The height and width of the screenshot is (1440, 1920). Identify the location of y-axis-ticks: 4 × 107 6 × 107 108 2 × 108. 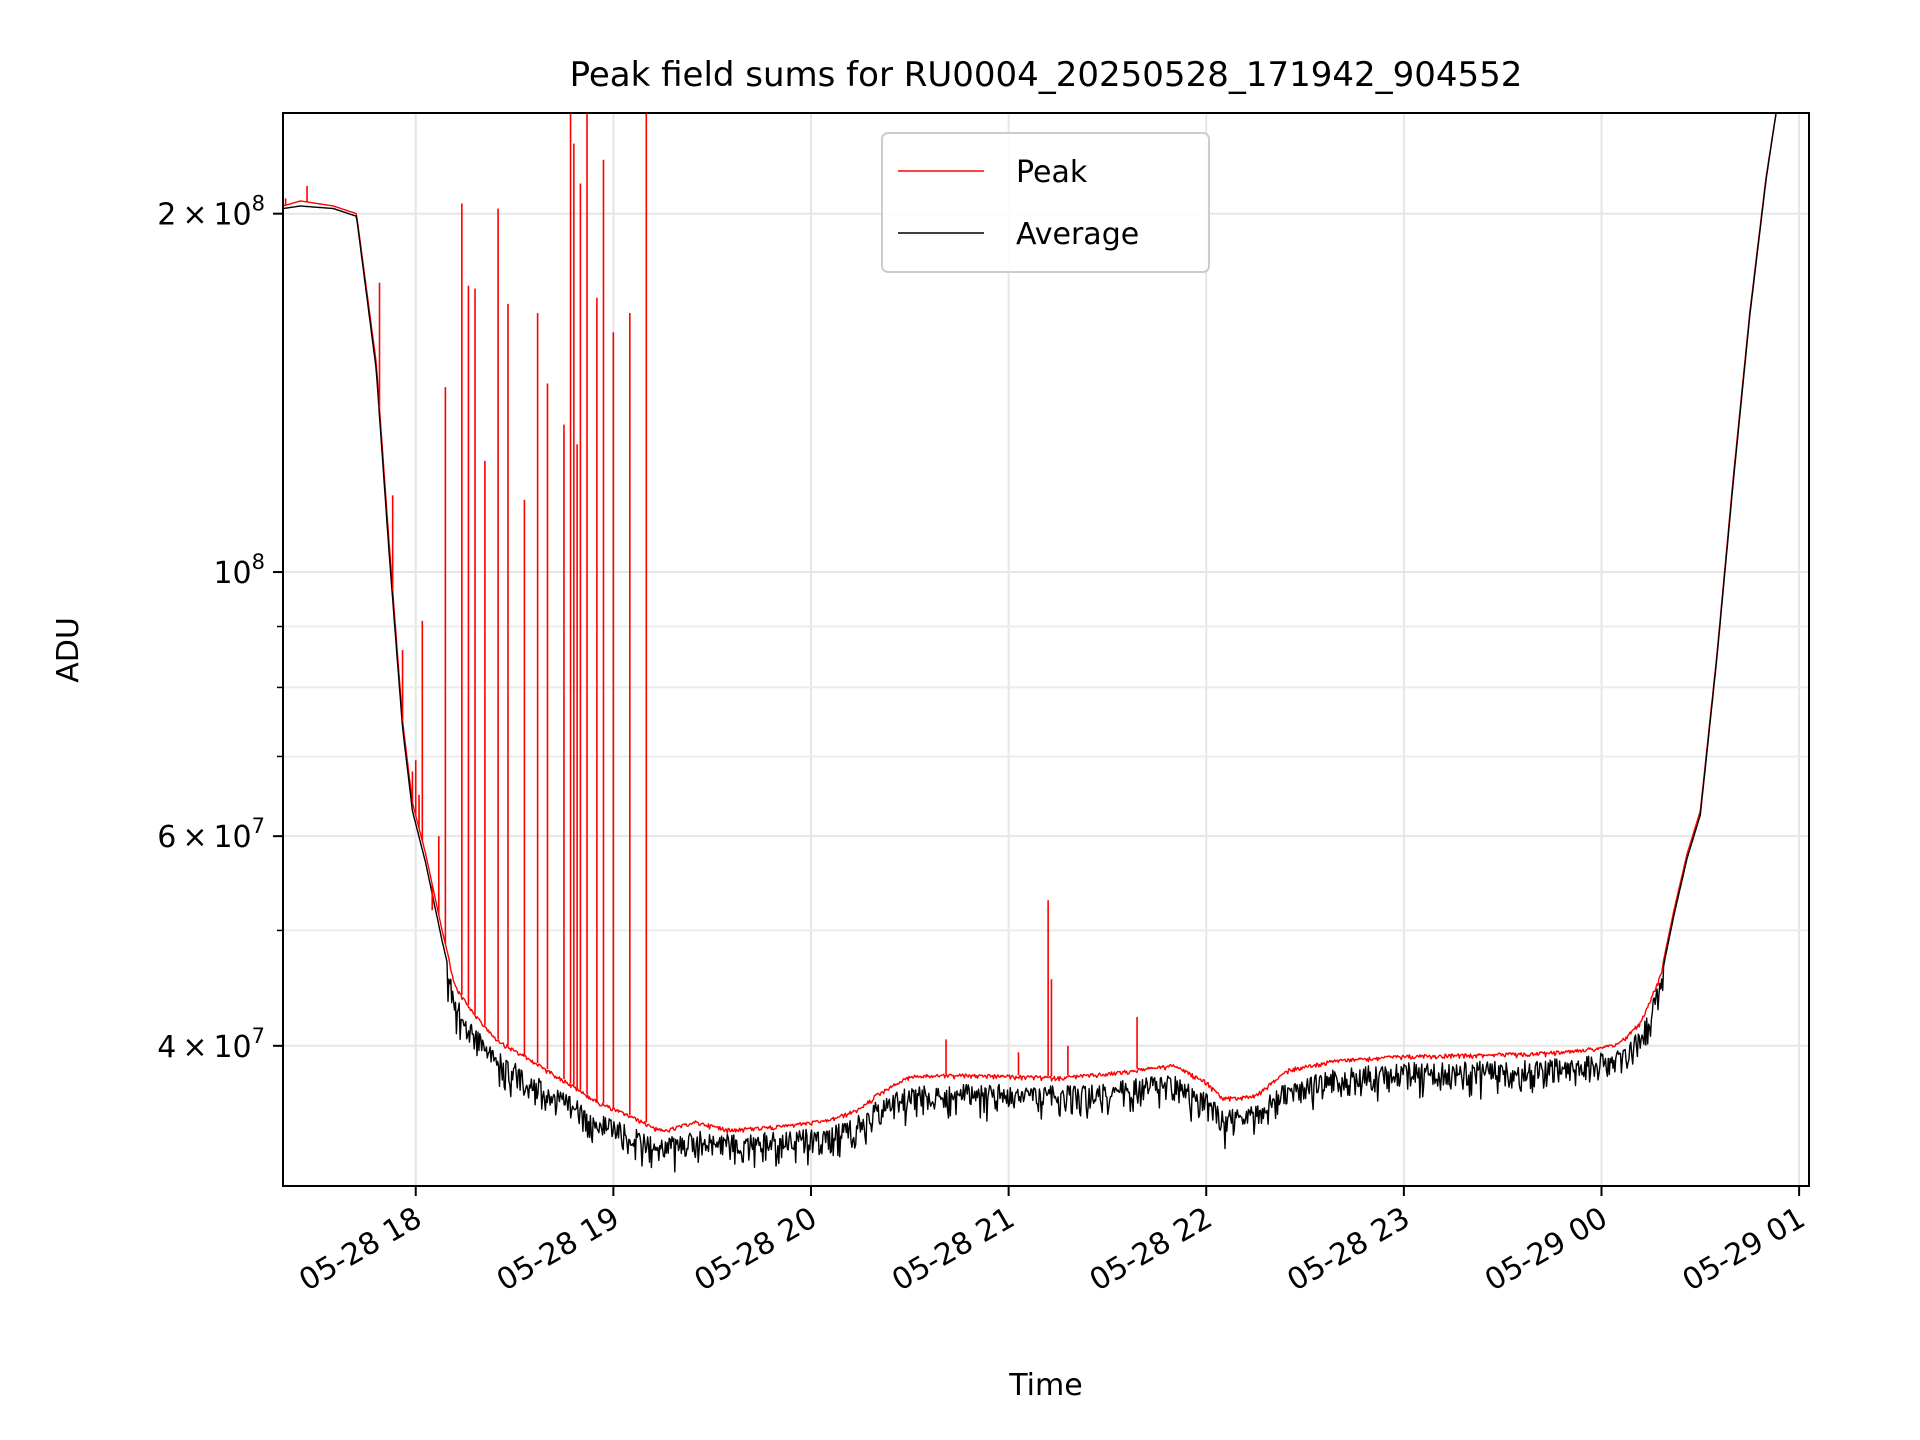
(220, 628).